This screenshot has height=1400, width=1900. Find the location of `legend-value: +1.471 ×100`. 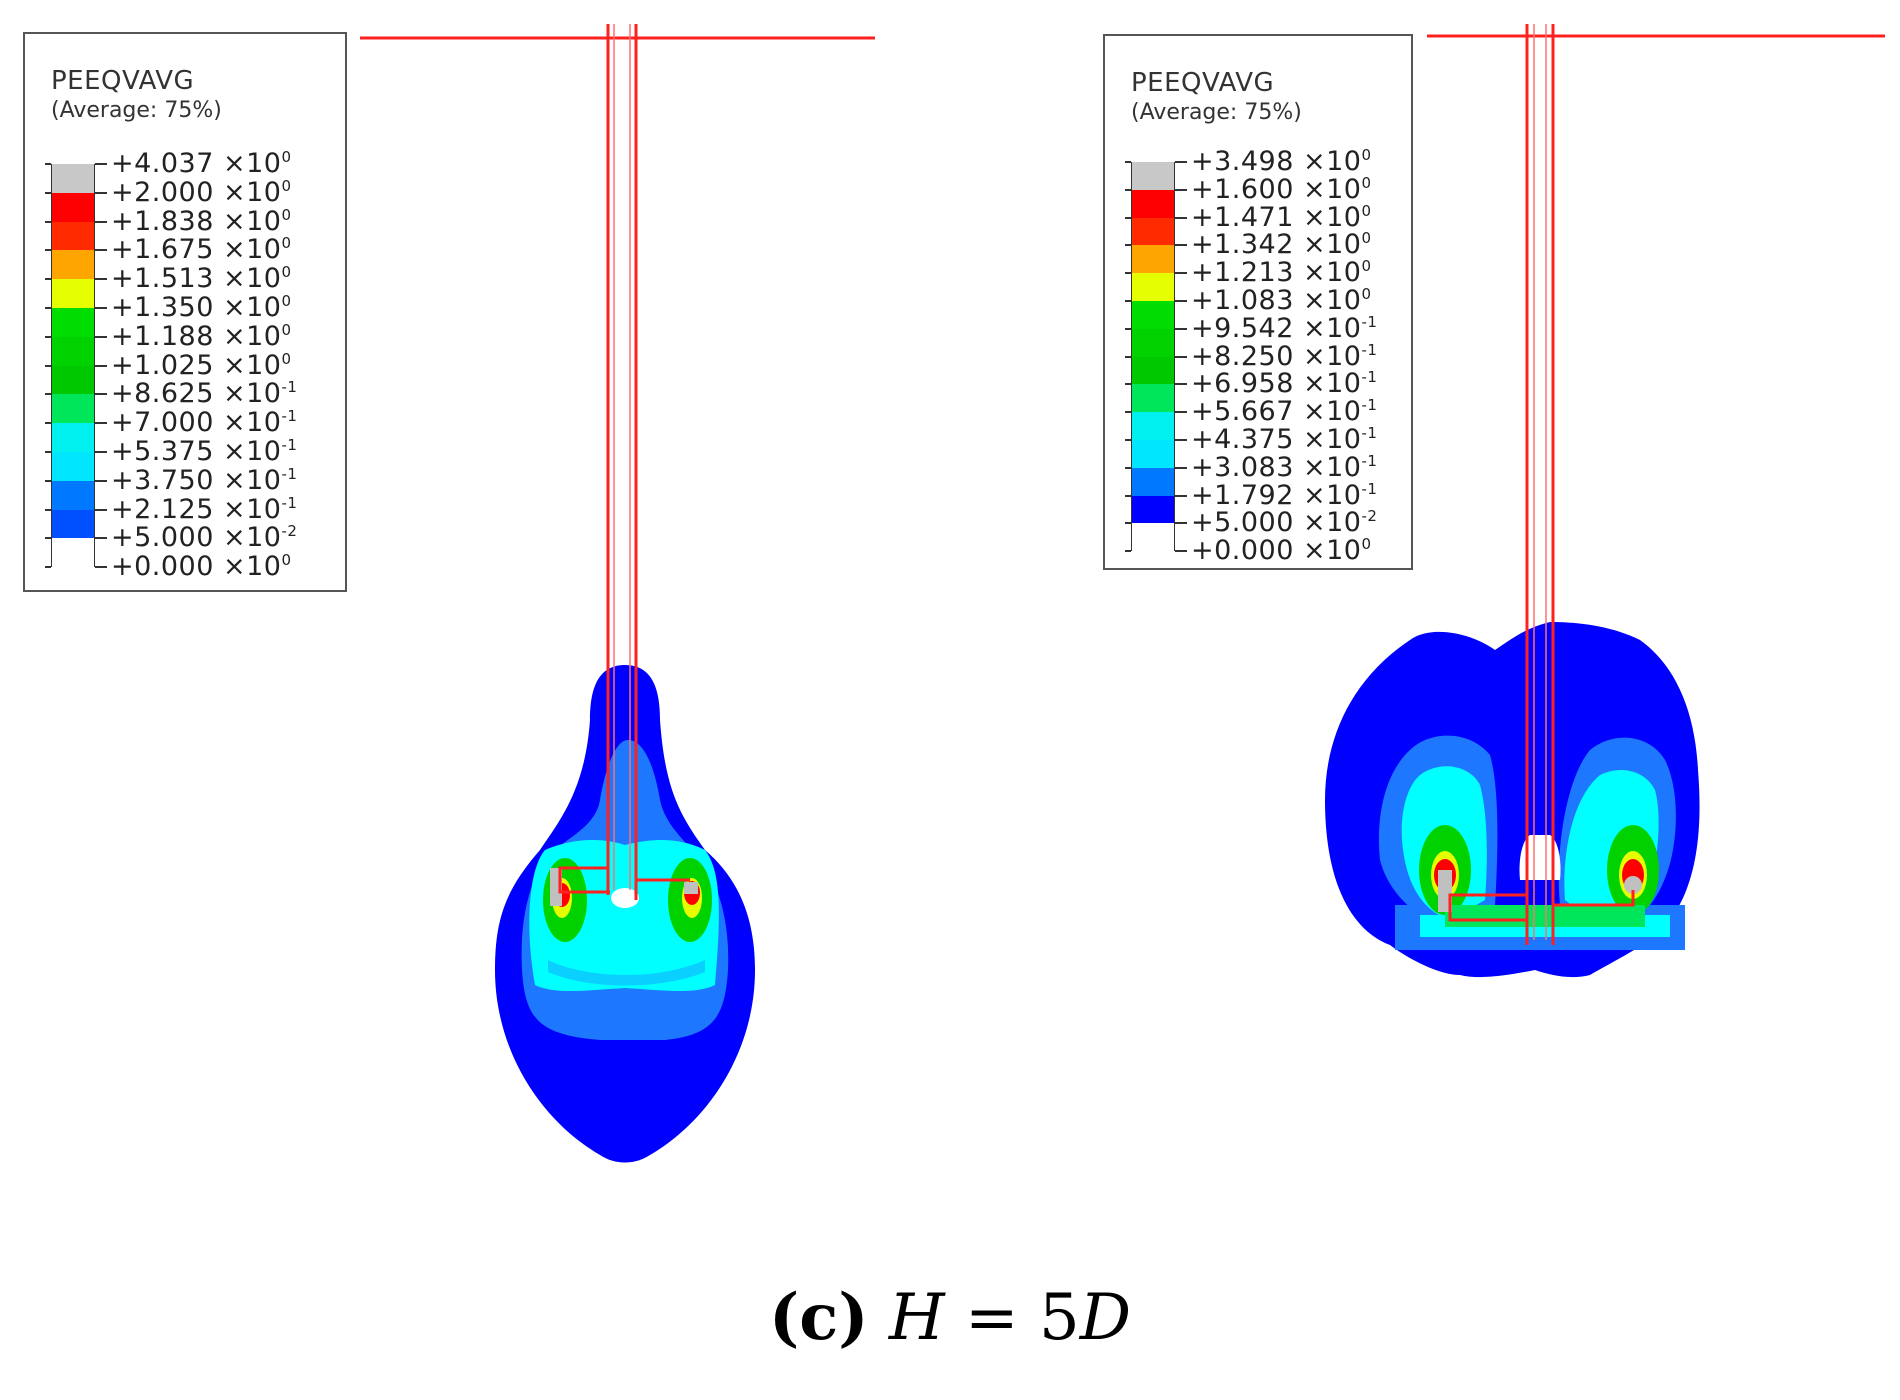

legend-value: +1.471 ×100 is located at coordinates (1281, 217).